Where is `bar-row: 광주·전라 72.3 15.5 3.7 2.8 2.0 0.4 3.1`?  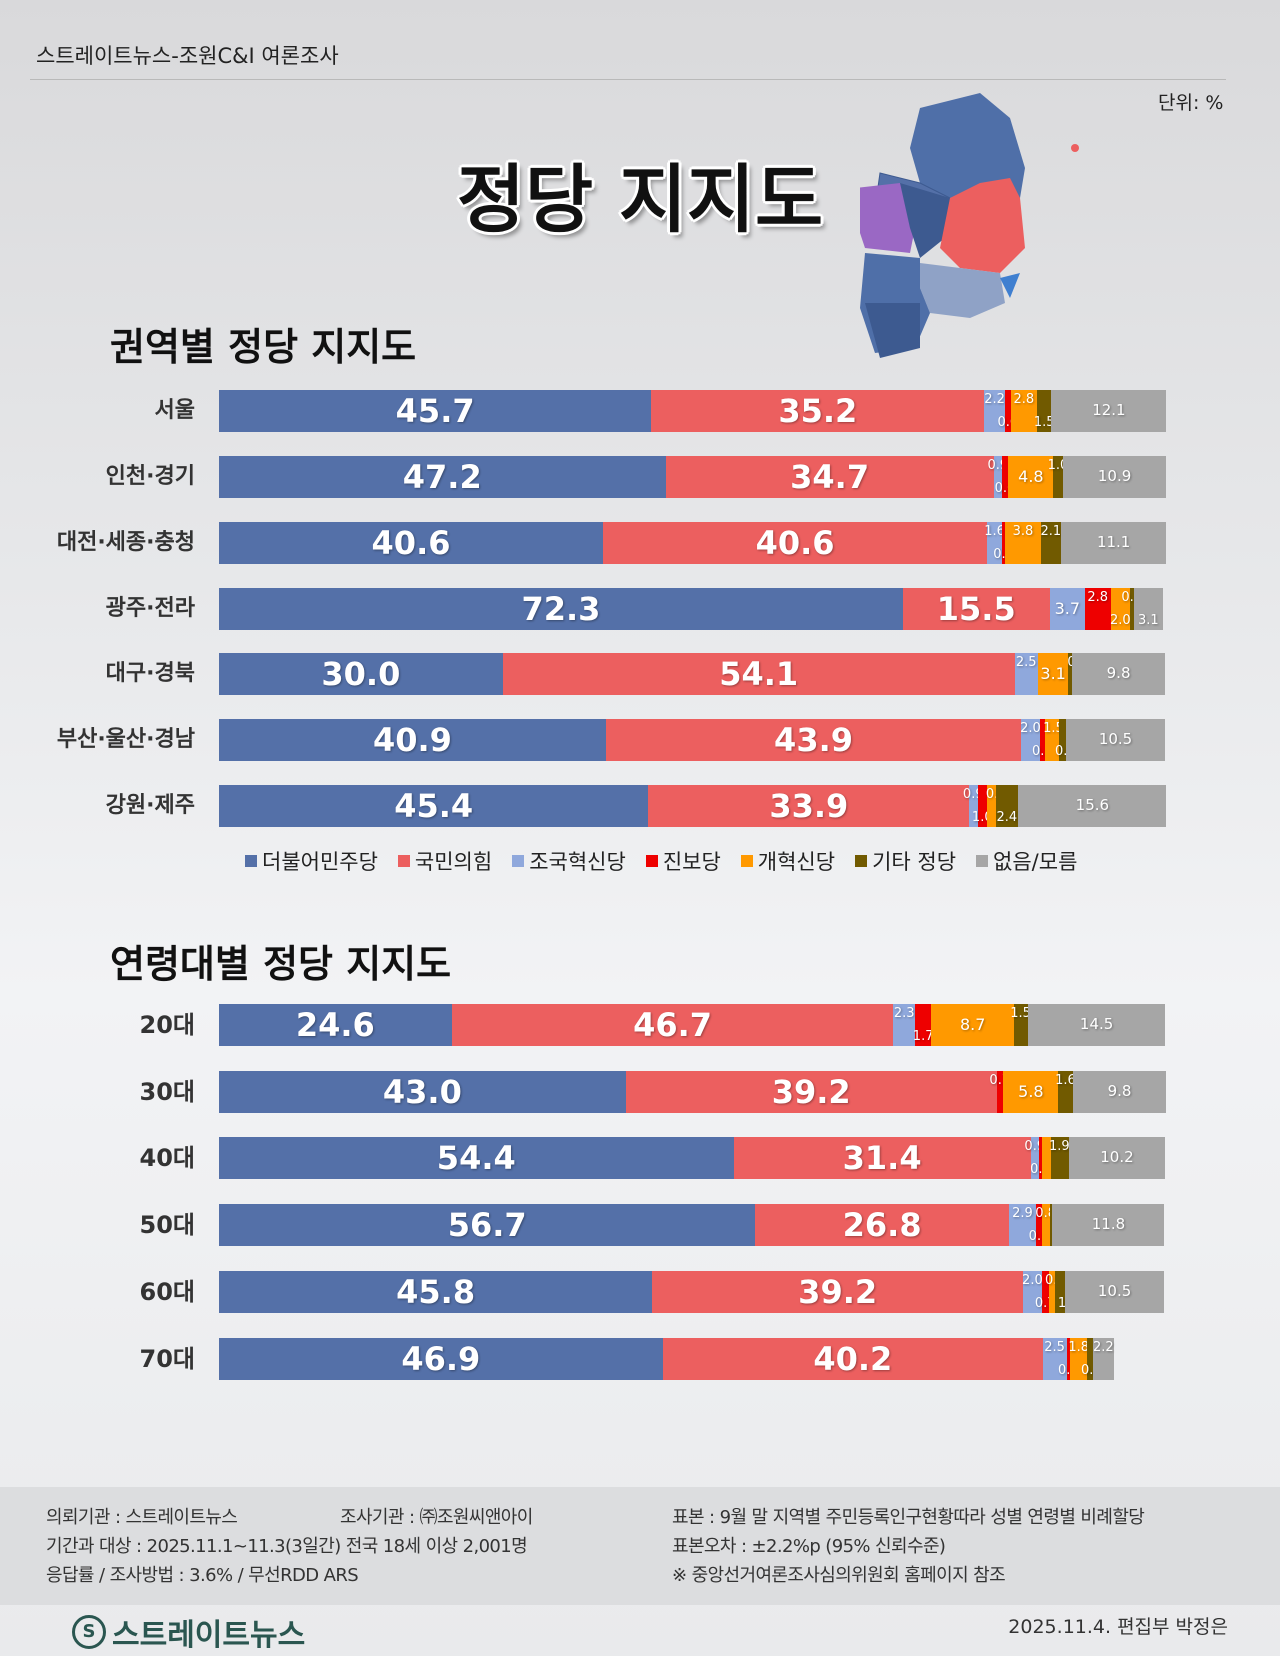
bar-row: 광주·전라 72.3 15.5 3.7 2.8 2.0 0.4 3.1 is located at coordinates (640, 609).